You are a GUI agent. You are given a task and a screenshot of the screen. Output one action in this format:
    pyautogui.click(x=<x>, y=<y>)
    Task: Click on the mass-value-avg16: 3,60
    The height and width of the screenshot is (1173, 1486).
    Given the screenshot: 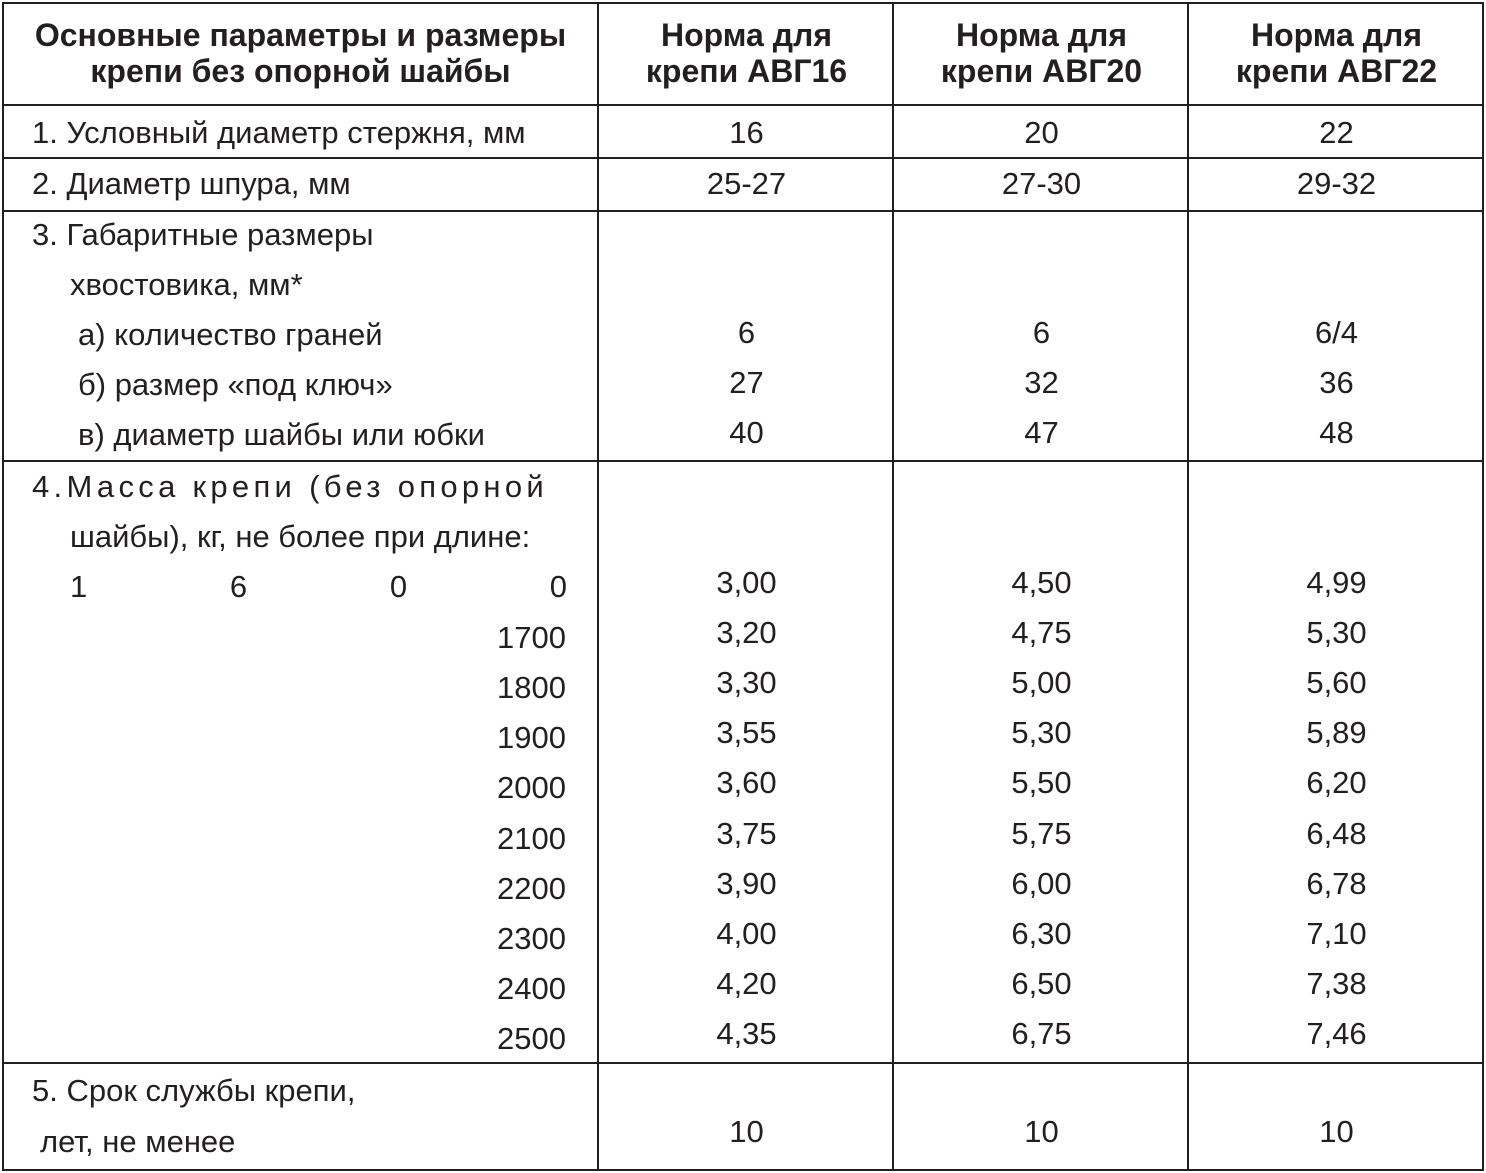 What is the action you would take?
    pyautogui.click(x=746, y=782)
    